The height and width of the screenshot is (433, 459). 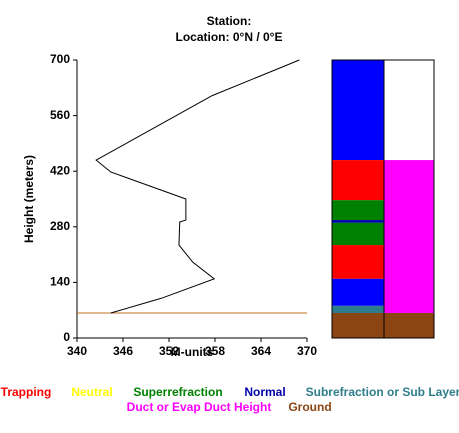 What do you see at coordinates (123, 351) in the screenshot?
I see `x-tick-label: 346` at bounding box center [123, 351].